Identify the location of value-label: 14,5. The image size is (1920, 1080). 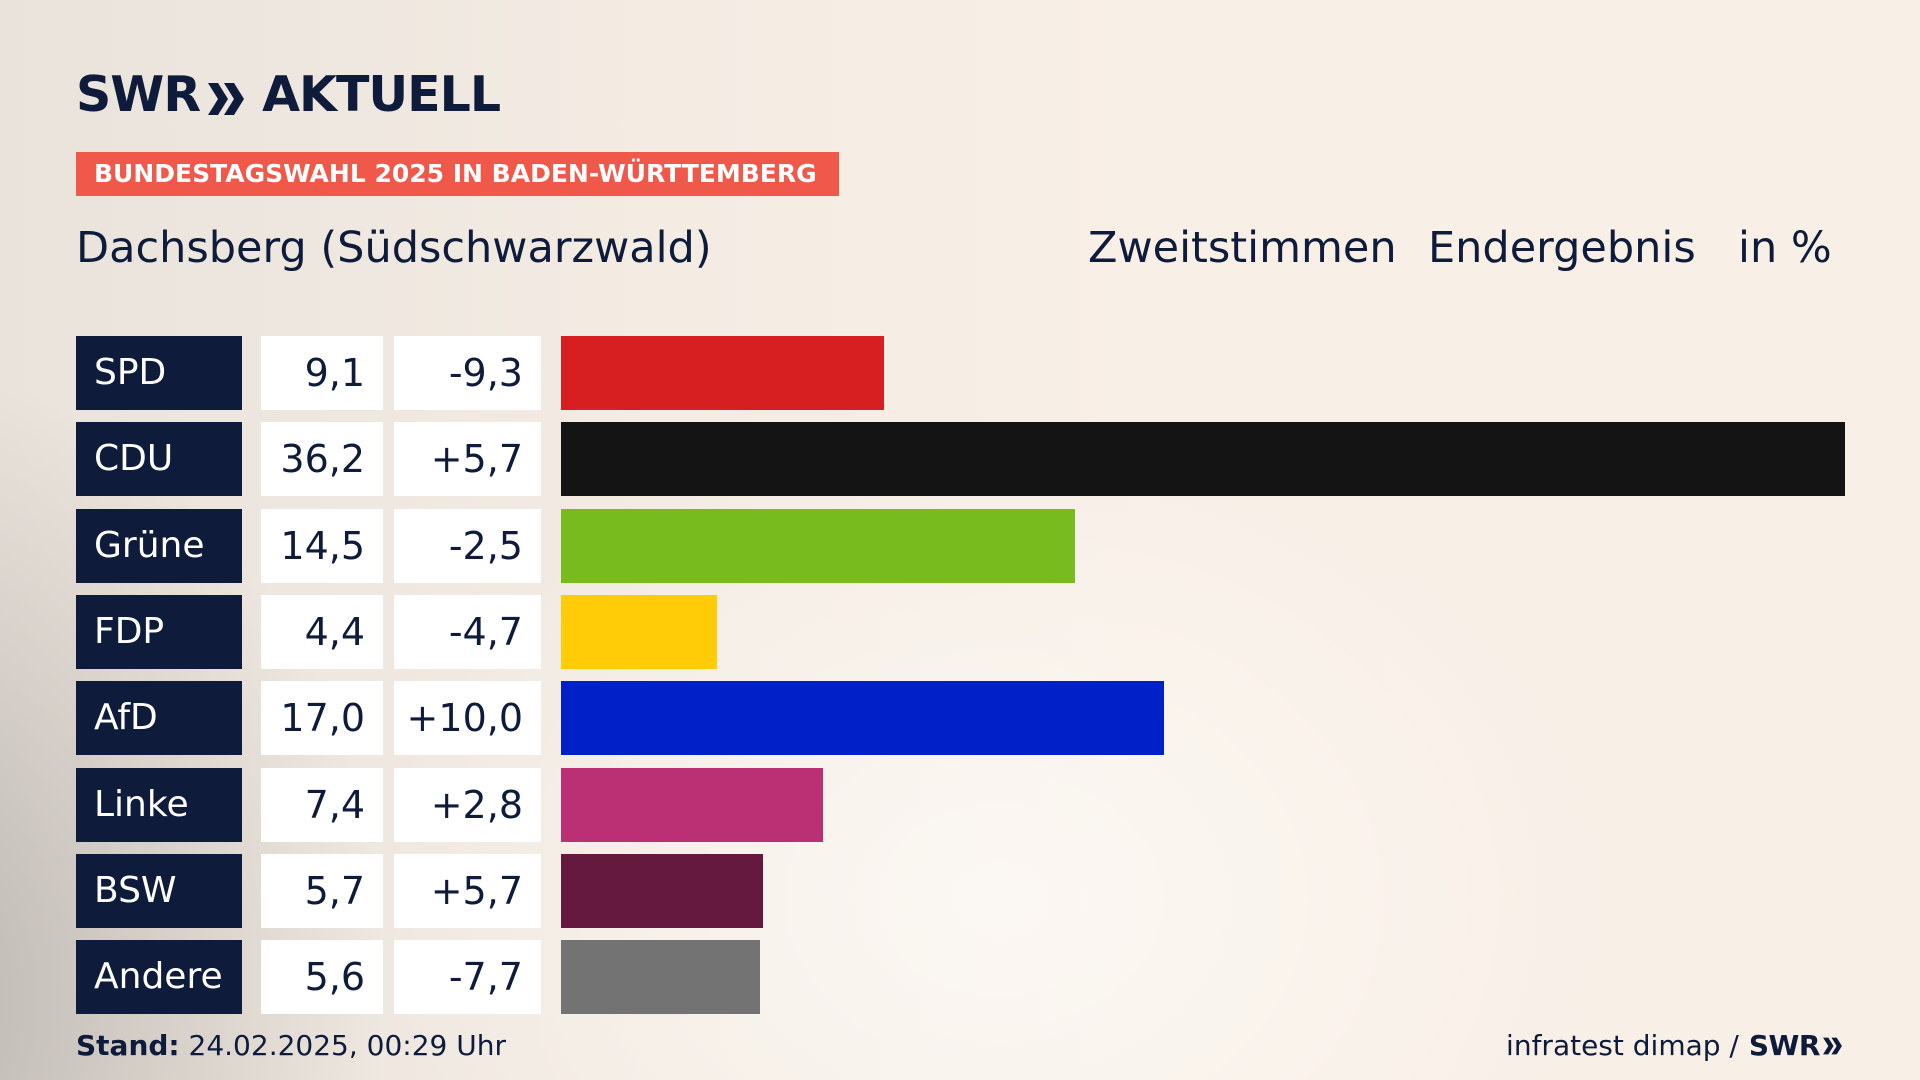
(322, 545).